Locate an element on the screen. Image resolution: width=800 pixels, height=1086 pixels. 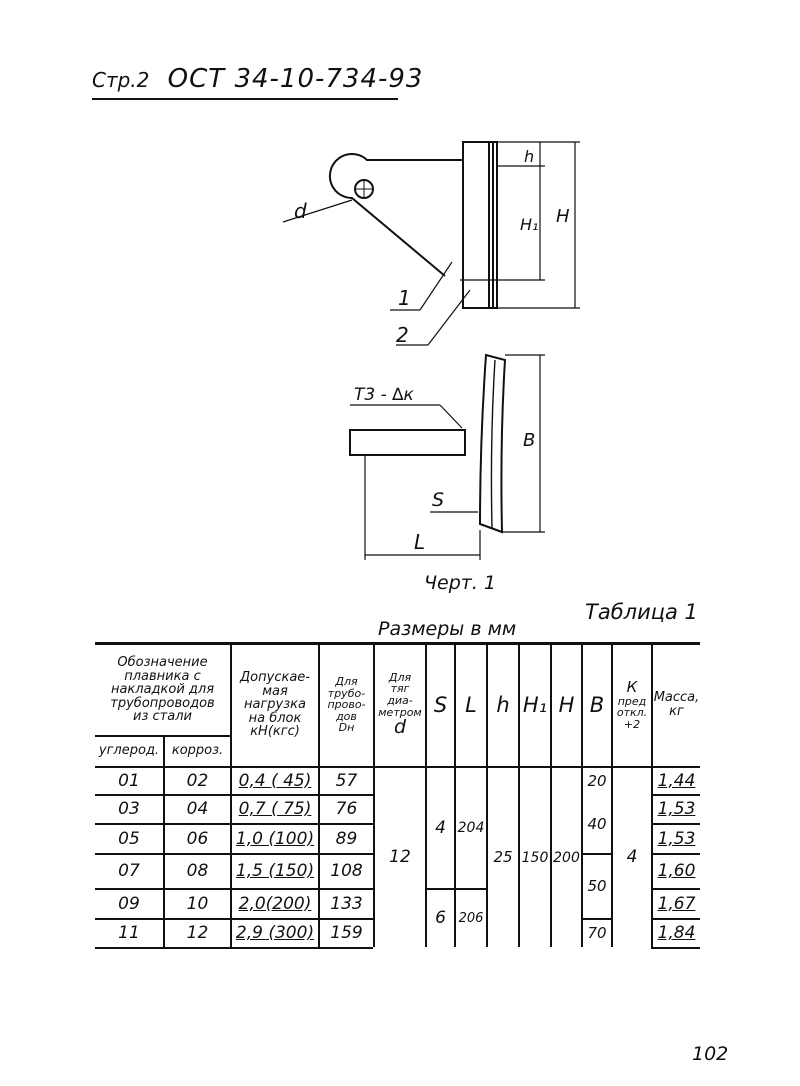
leader-d is located at coordinates (317, 211).